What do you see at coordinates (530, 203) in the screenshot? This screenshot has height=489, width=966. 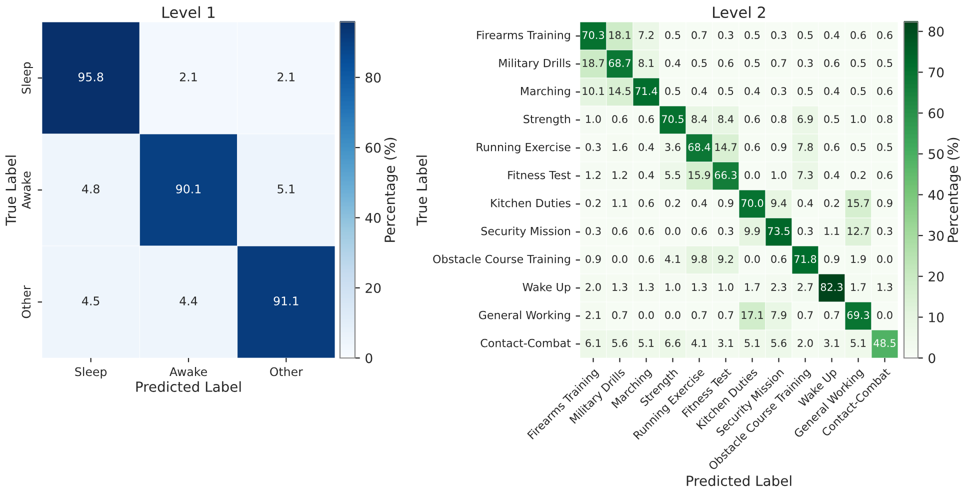 I see `y-tick-label: Kitchen Duties` at bounding box center [530, 203].